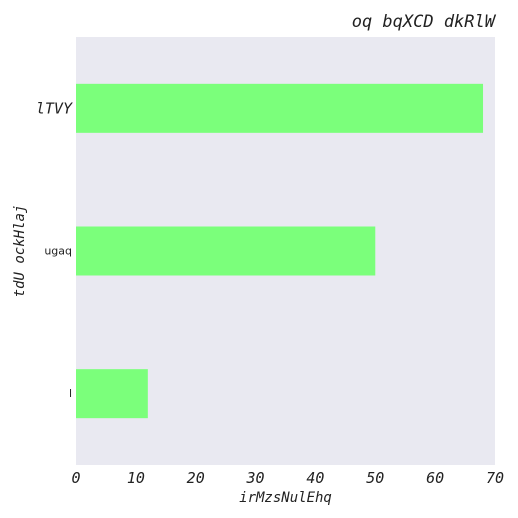 The width and height of the screenshot is (518, 518). Describe the element at coordinates (54, 108) in the screenshot. I see `y-category-label: lTVY` at that location.